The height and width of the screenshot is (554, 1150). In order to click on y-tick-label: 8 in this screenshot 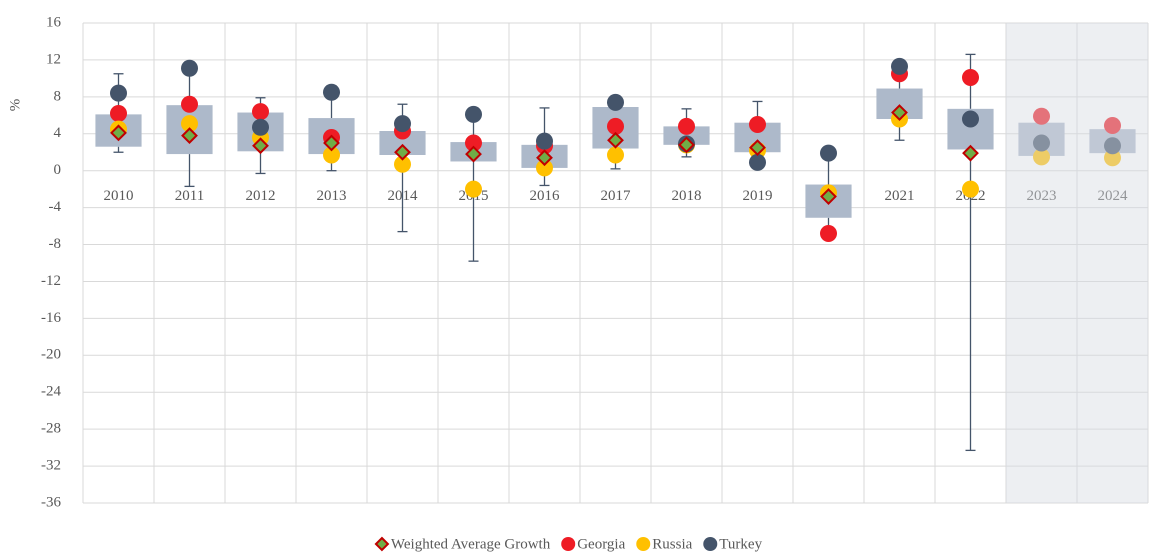, I will do `click(58, 96)`.